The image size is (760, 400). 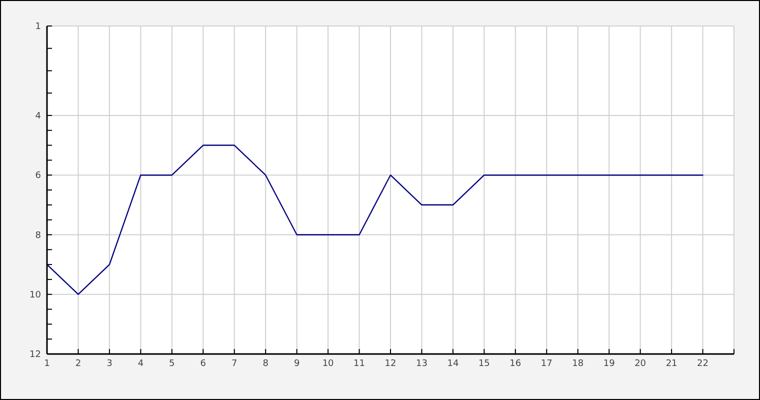 I want to click on y-tick-label: 10, so click(x=36, y=295).